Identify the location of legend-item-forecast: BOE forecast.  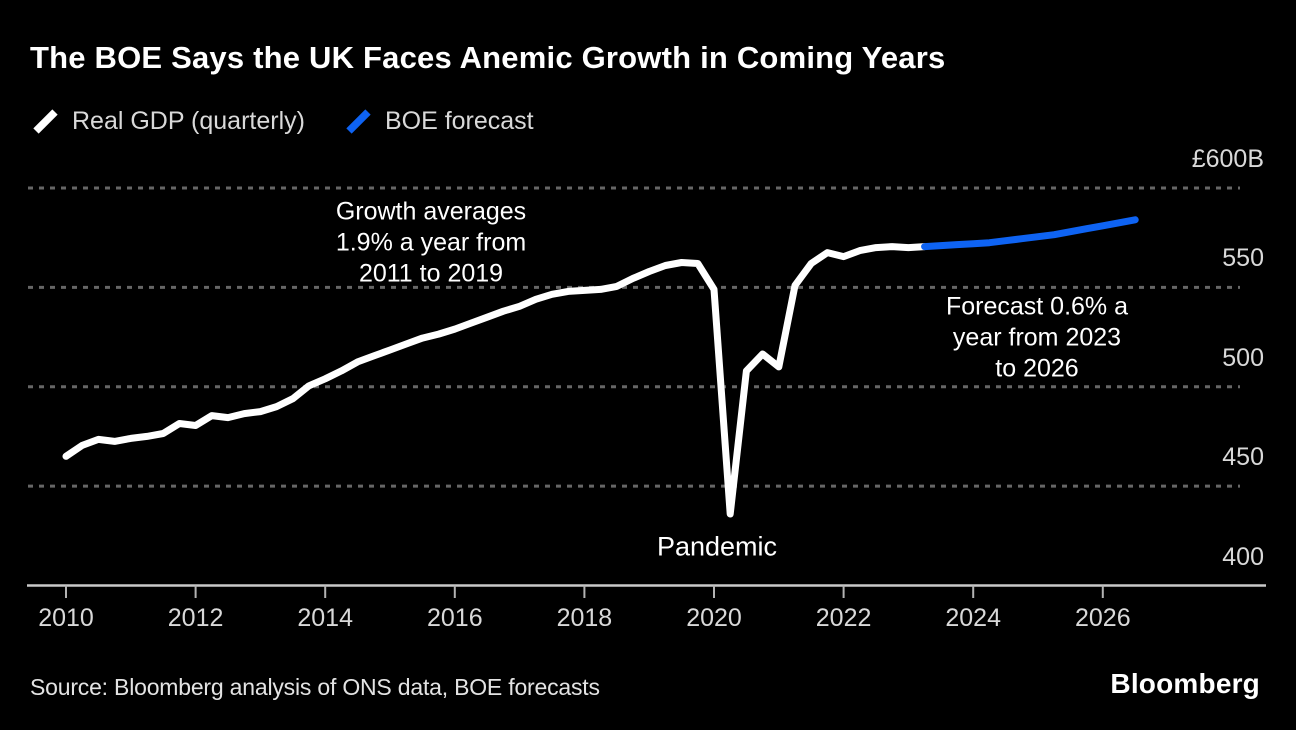
(438, 121).